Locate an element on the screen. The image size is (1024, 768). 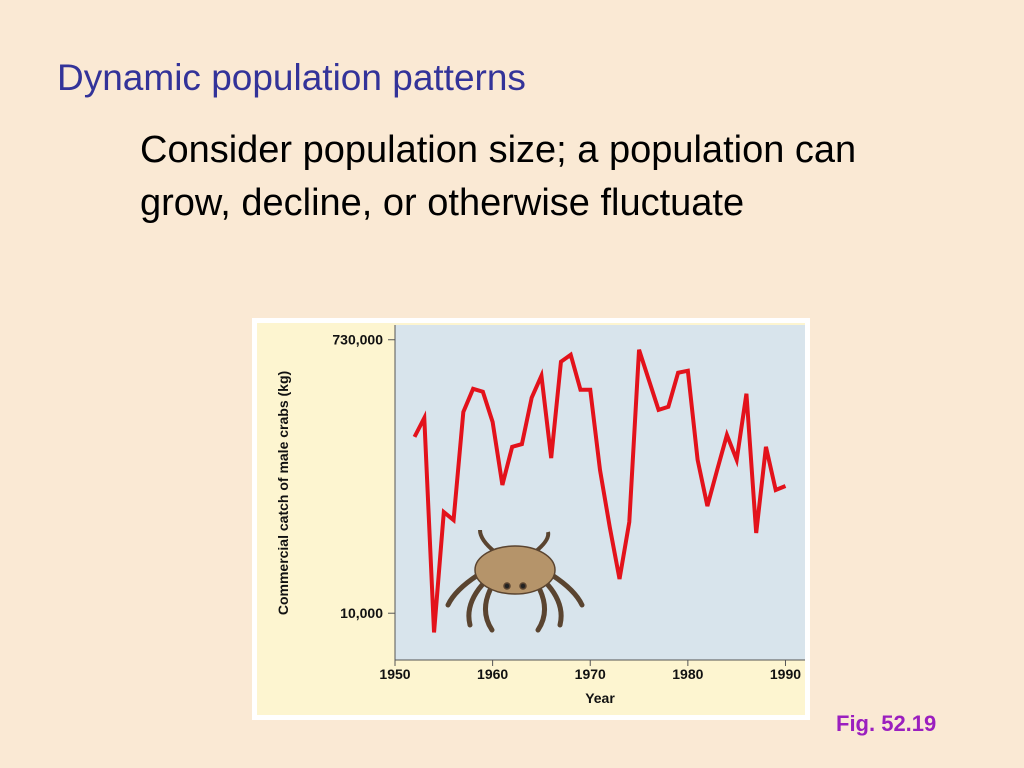
x-axis-label: Year is located at coordinates (600, 698).